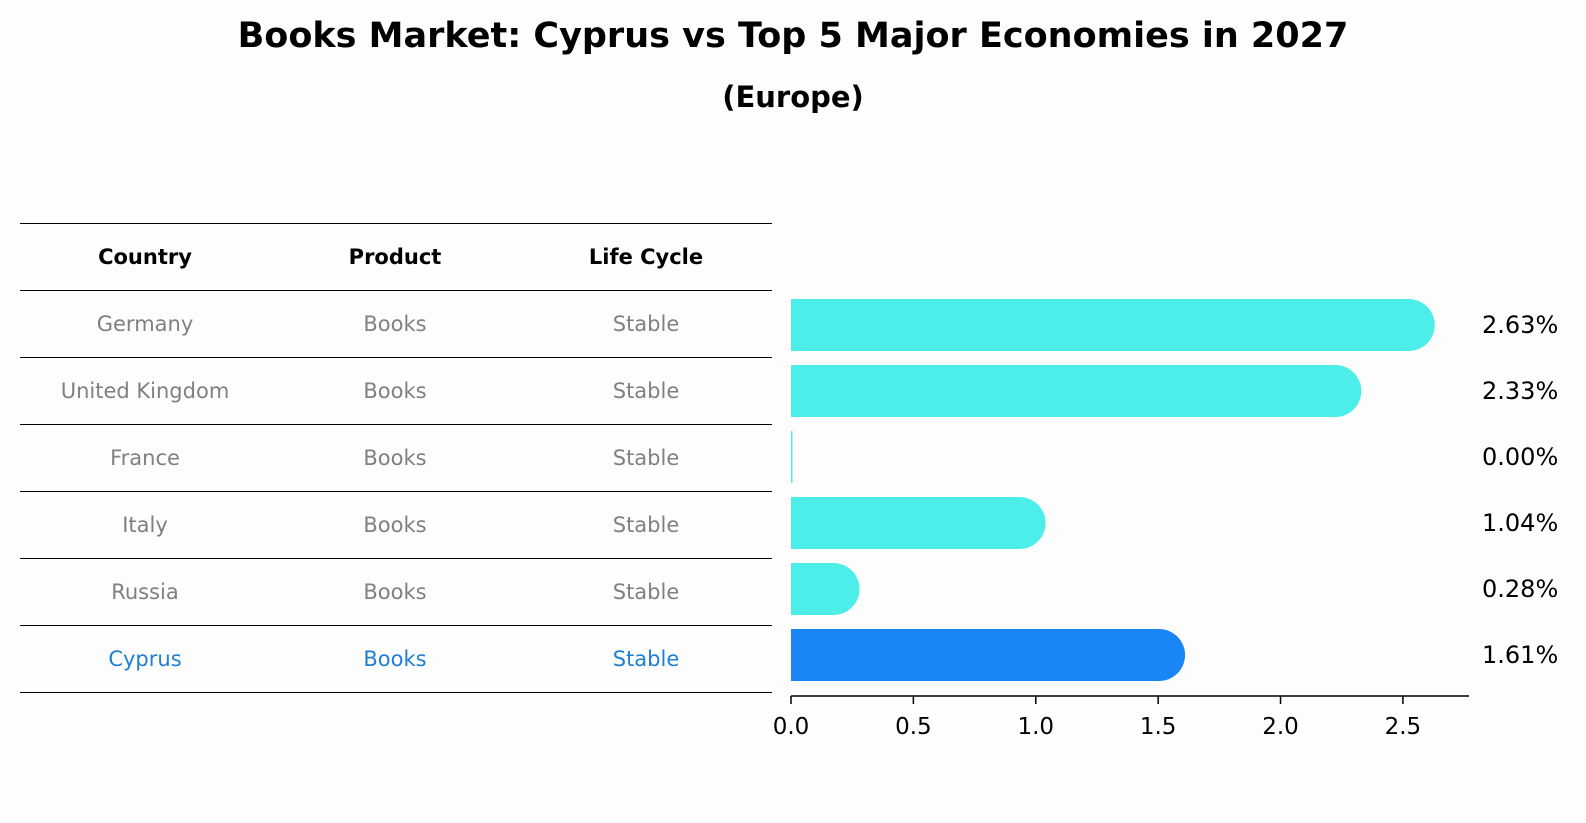  I want to click on country-cell: France, so click(145, 458).